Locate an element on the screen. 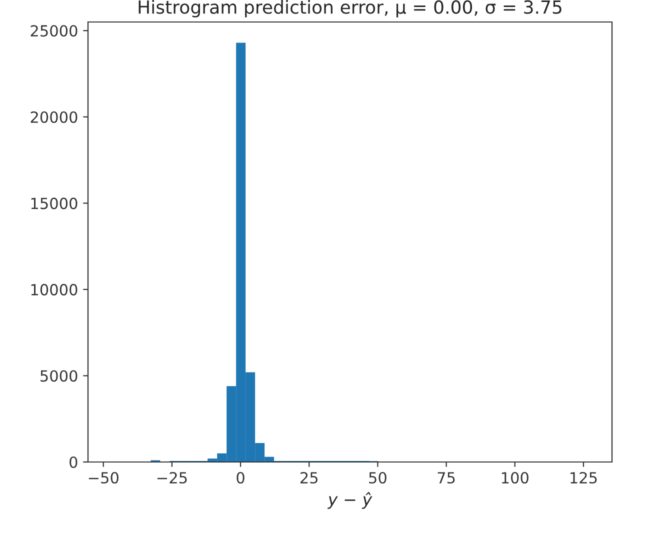 The image size is (645, 560). x-tick-label: 100 is located at coordinates (515, 478).